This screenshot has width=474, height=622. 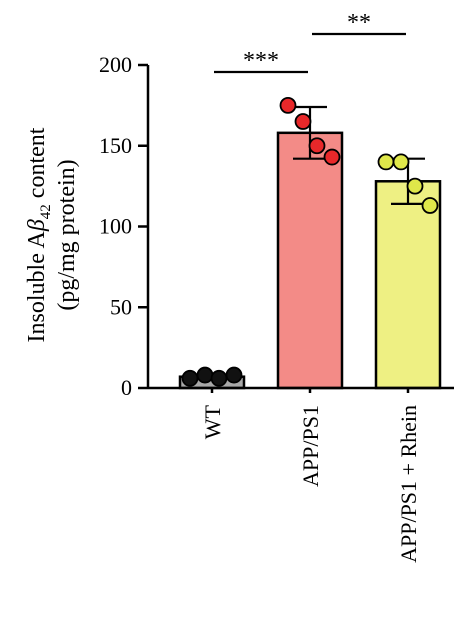 What do you see at coordinates (37, 165) in the screenshot?
I see `y-axis-label-suffix: content` at bounding box center [37, 165].